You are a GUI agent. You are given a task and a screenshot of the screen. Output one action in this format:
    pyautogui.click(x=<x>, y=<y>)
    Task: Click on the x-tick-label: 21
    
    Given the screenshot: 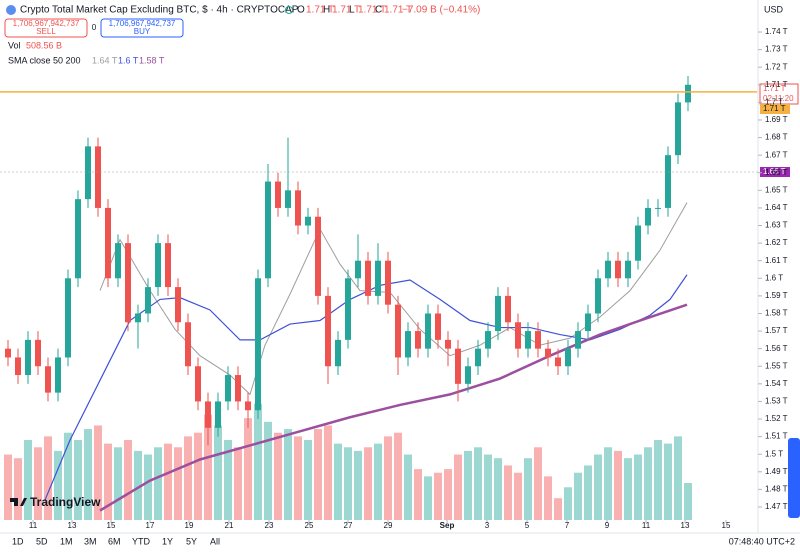 What is the action you would take?
    pyautogui.click(x=229, y=525)
    